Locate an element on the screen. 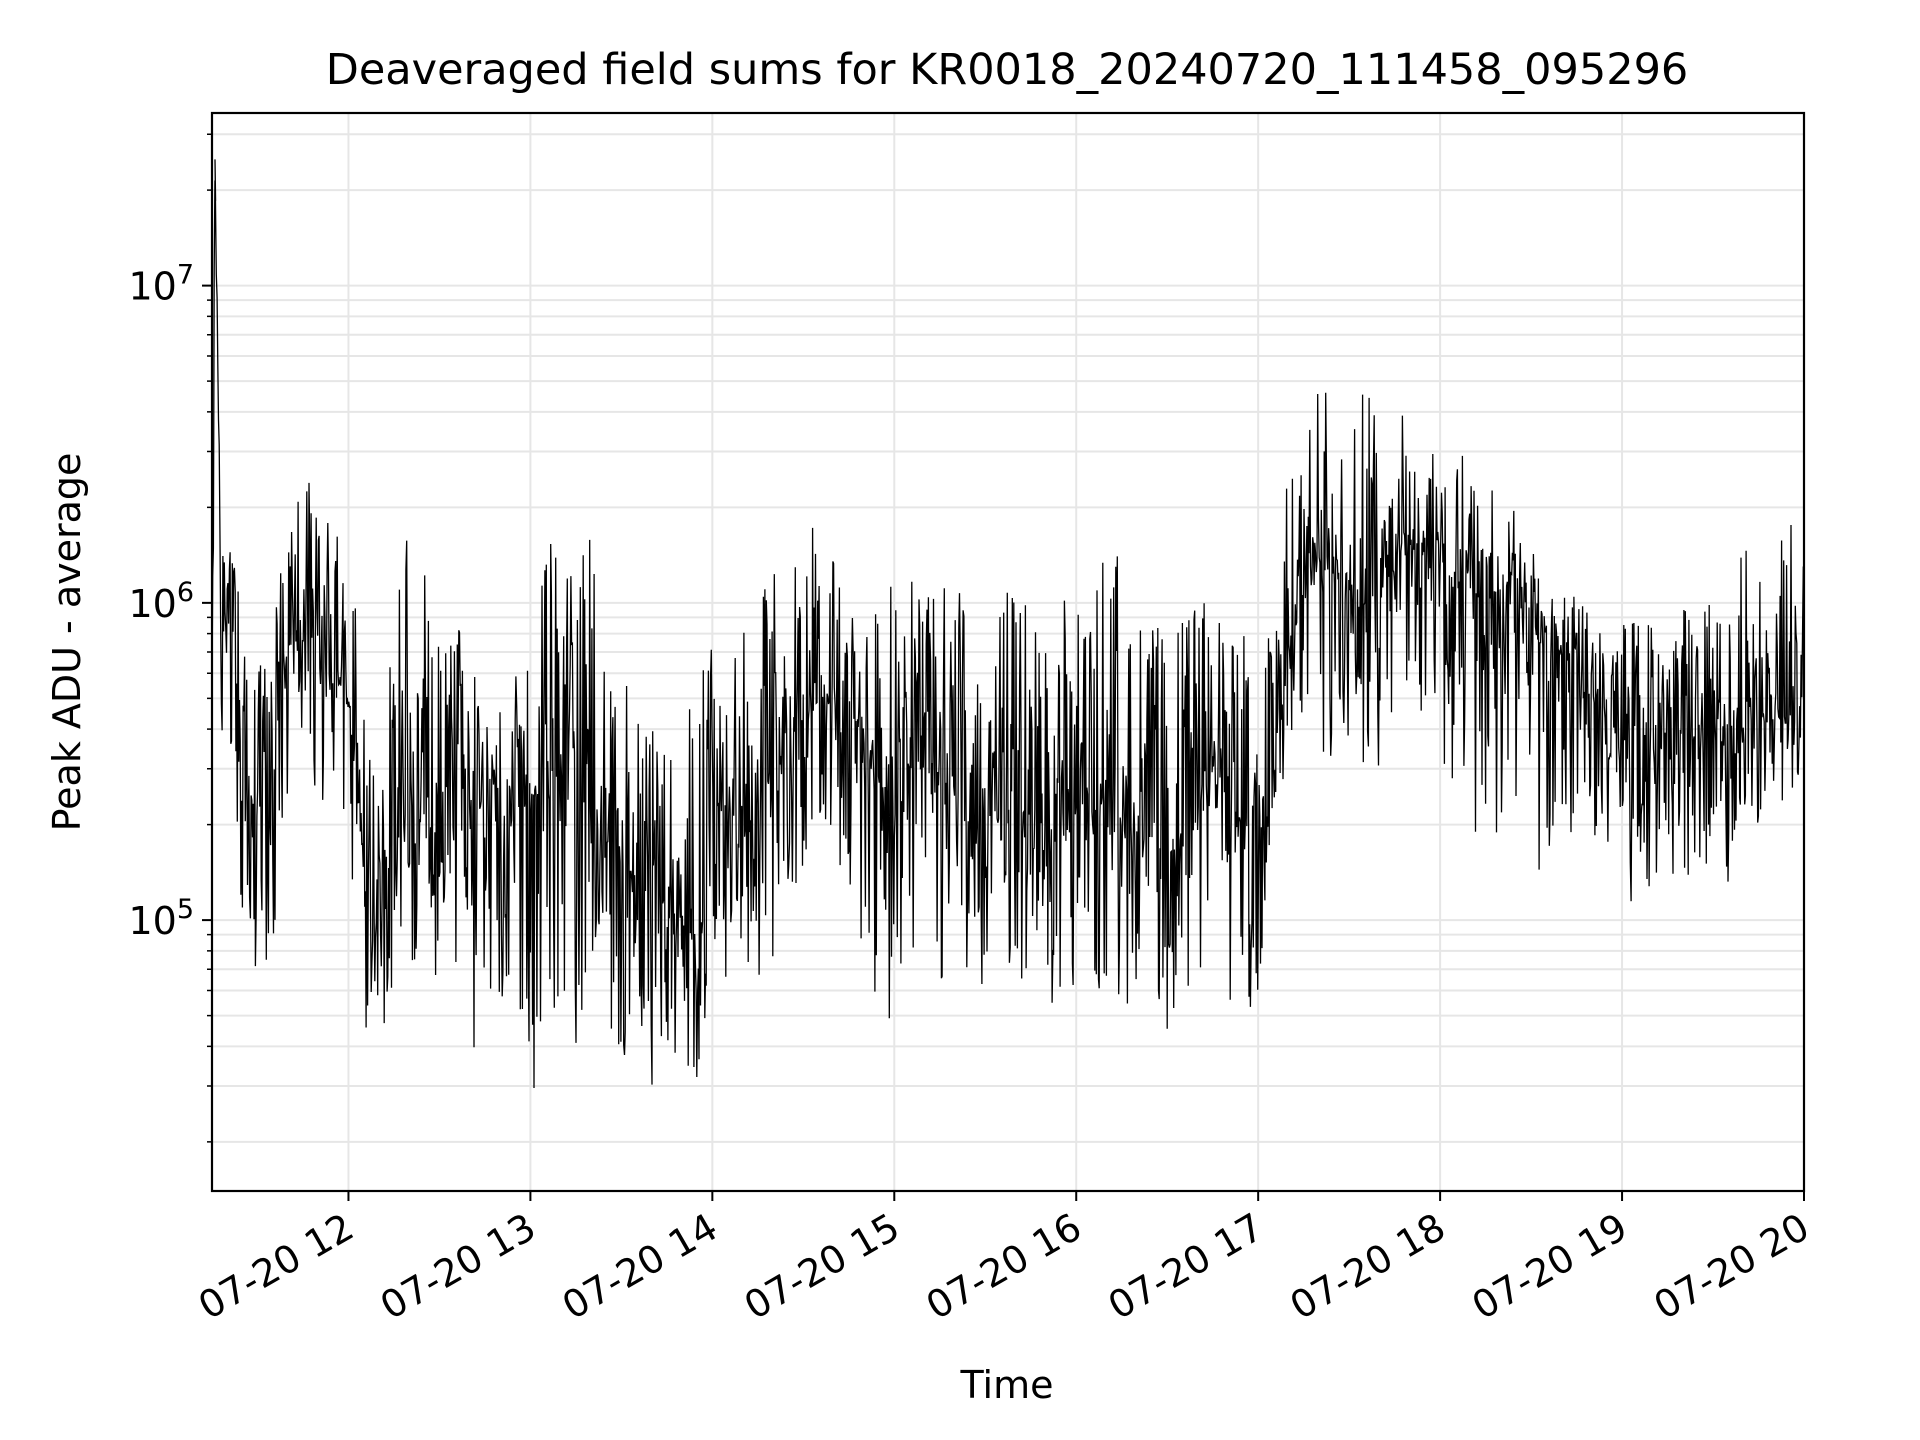  y-axis-label: Peak ADU - average is located at coordinates (67, 642).